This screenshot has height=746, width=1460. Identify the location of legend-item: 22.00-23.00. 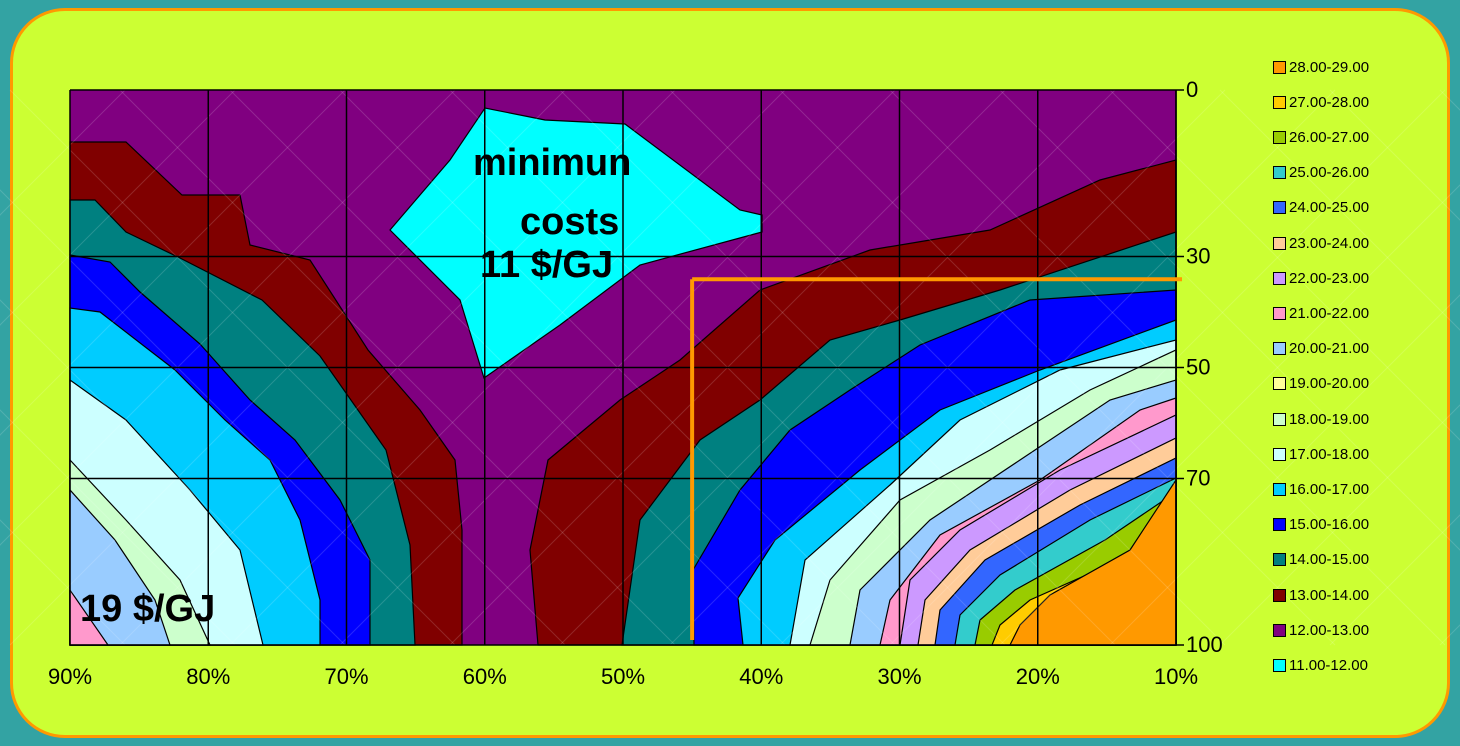
(1321, 278).